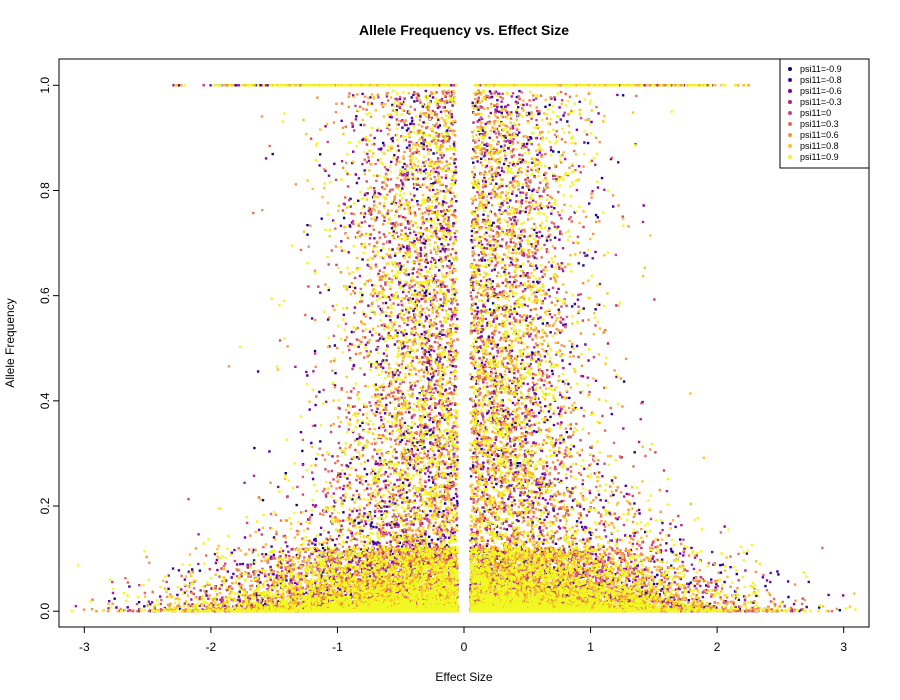 The height and width of the screenshot is (700, 900). What do you see at coordinates (464, 30) in the screenshot?
I see `chart-title: Allele Frequency vs. Effect Size` at bounding box center [464, 30].